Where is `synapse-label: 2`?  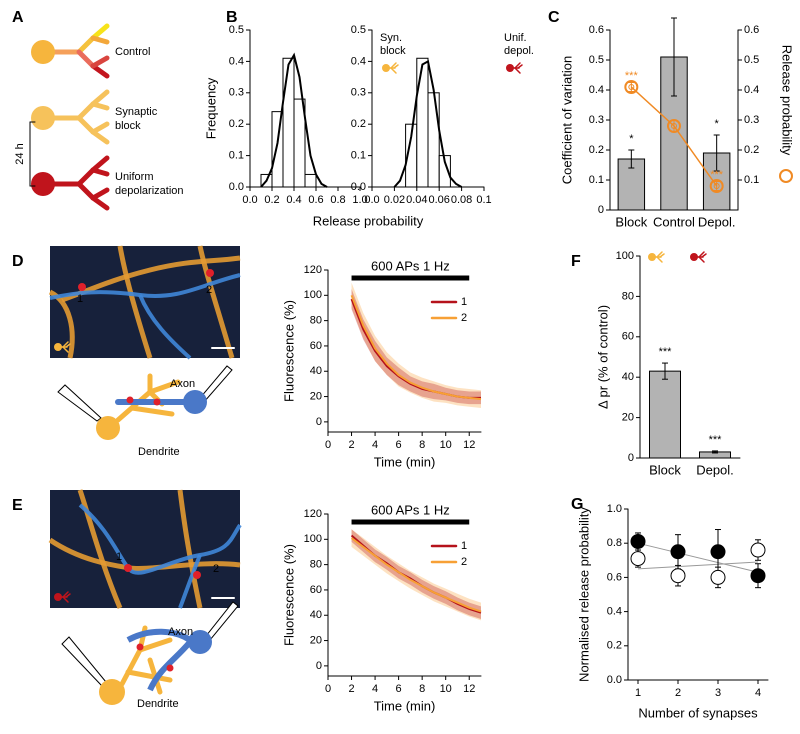 synapse-label: 2 is located at coordinates (209, 290).